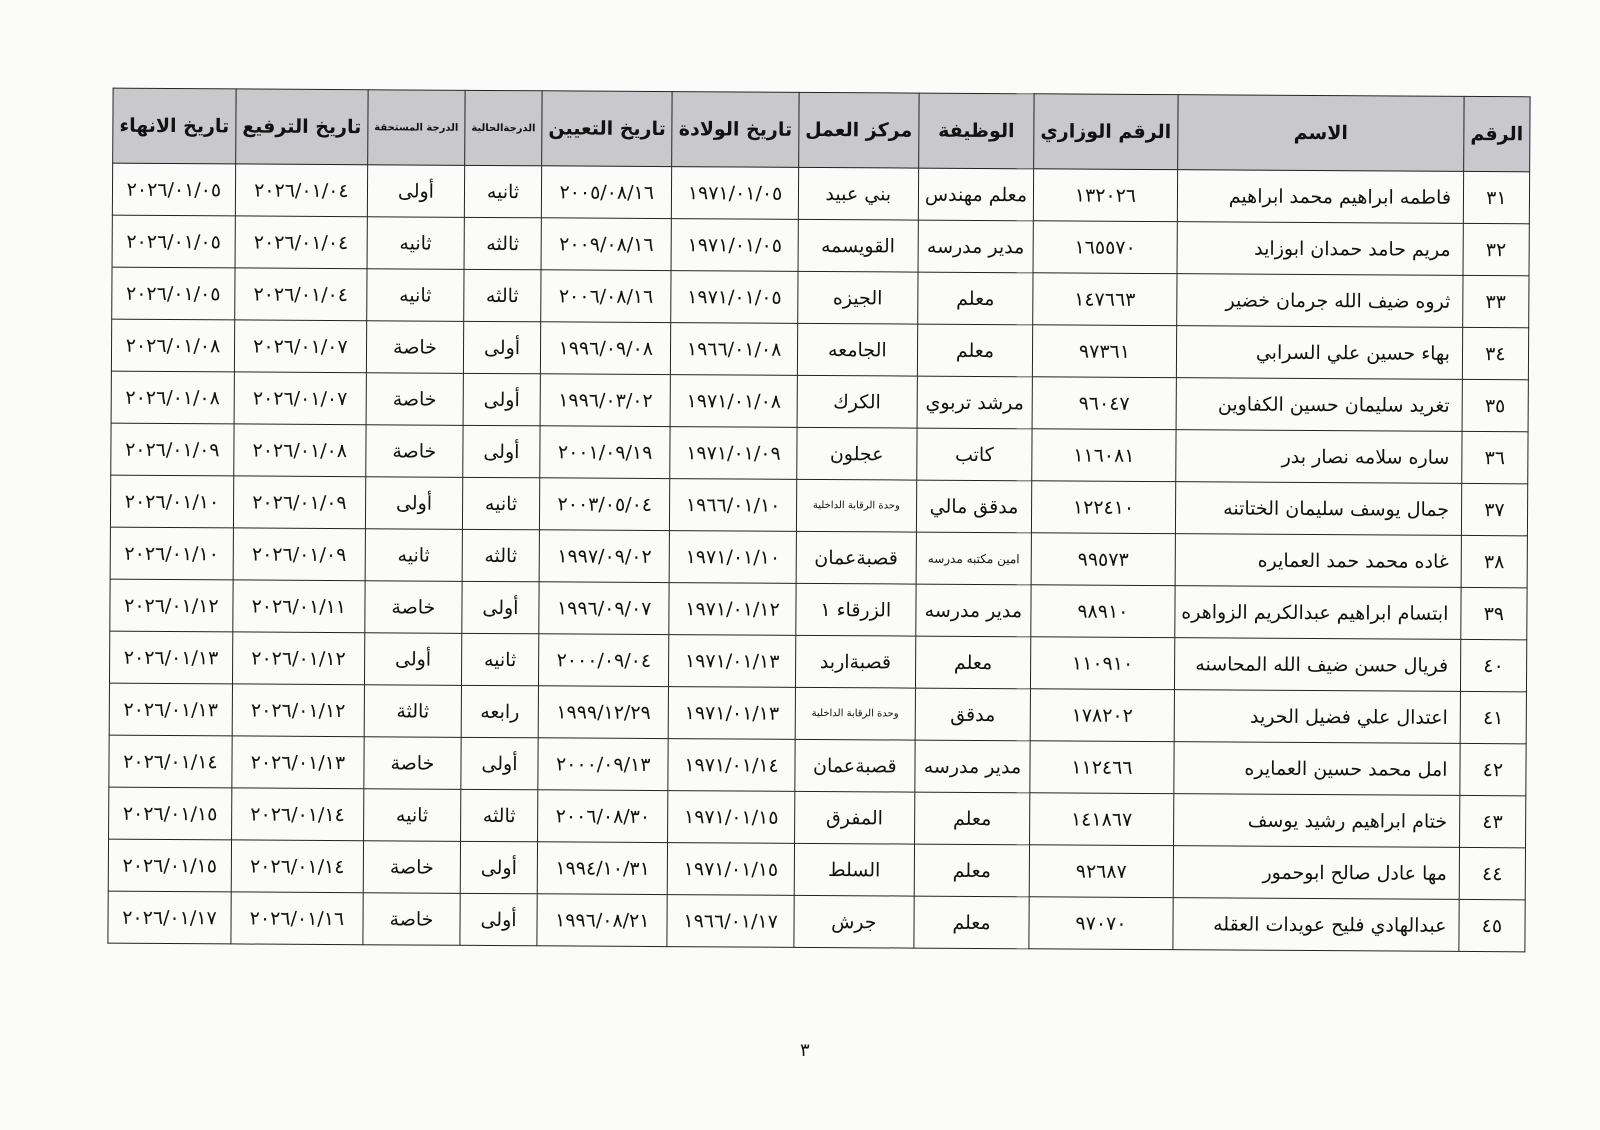 The height and width of the screenshot is (1130, 1600). What do you see at coordinates (603, 712) in the screenshot?
I see `table-cell: ١٩٩٩/١٢/٢٩` at bounding box center [603, 712].